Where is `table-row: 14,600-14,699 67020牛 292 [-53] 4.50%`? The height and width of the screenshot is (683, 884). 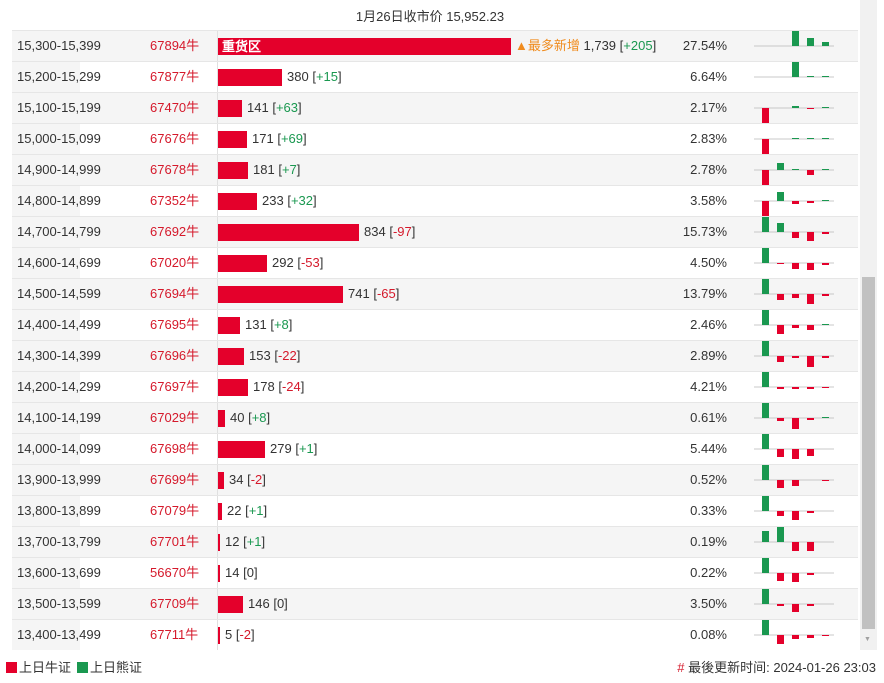
table-row: 14,600-14,699 67020牛 292 [-53] 4.50% is located at coordinates (435, 262).